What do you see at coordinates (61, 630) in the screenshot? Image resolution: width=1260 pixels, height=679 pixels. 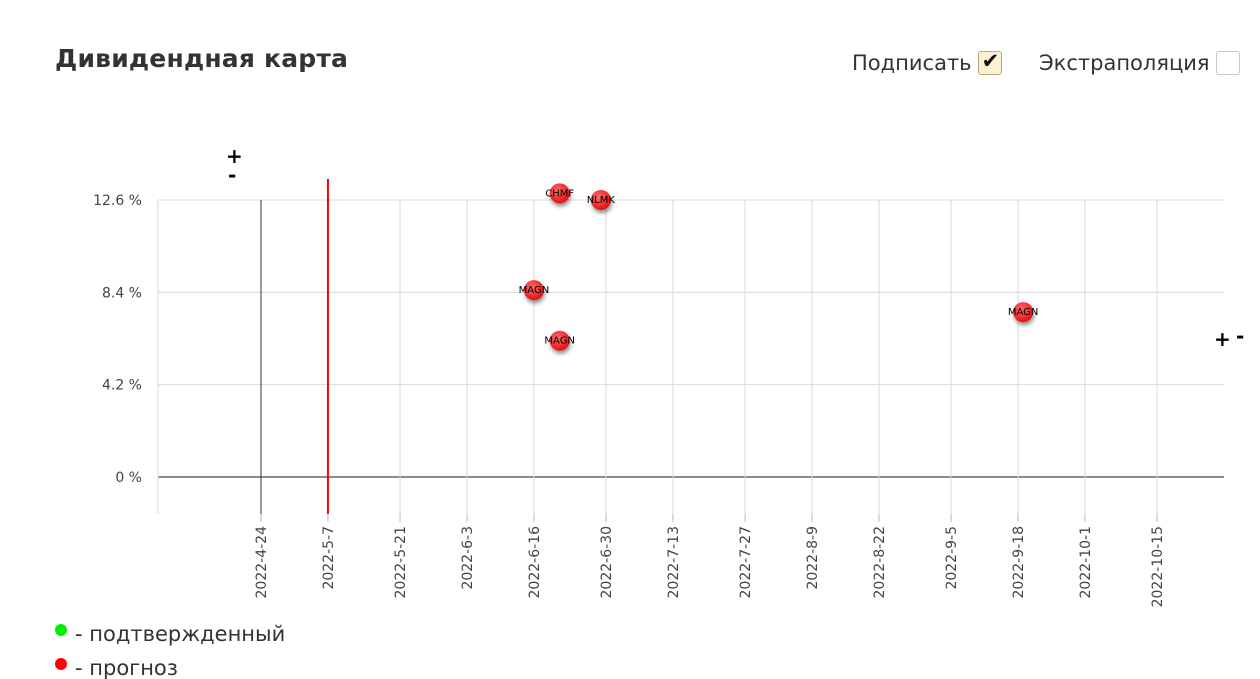 I see `legend-dot-confirmed` at bounding box center [61, 630].